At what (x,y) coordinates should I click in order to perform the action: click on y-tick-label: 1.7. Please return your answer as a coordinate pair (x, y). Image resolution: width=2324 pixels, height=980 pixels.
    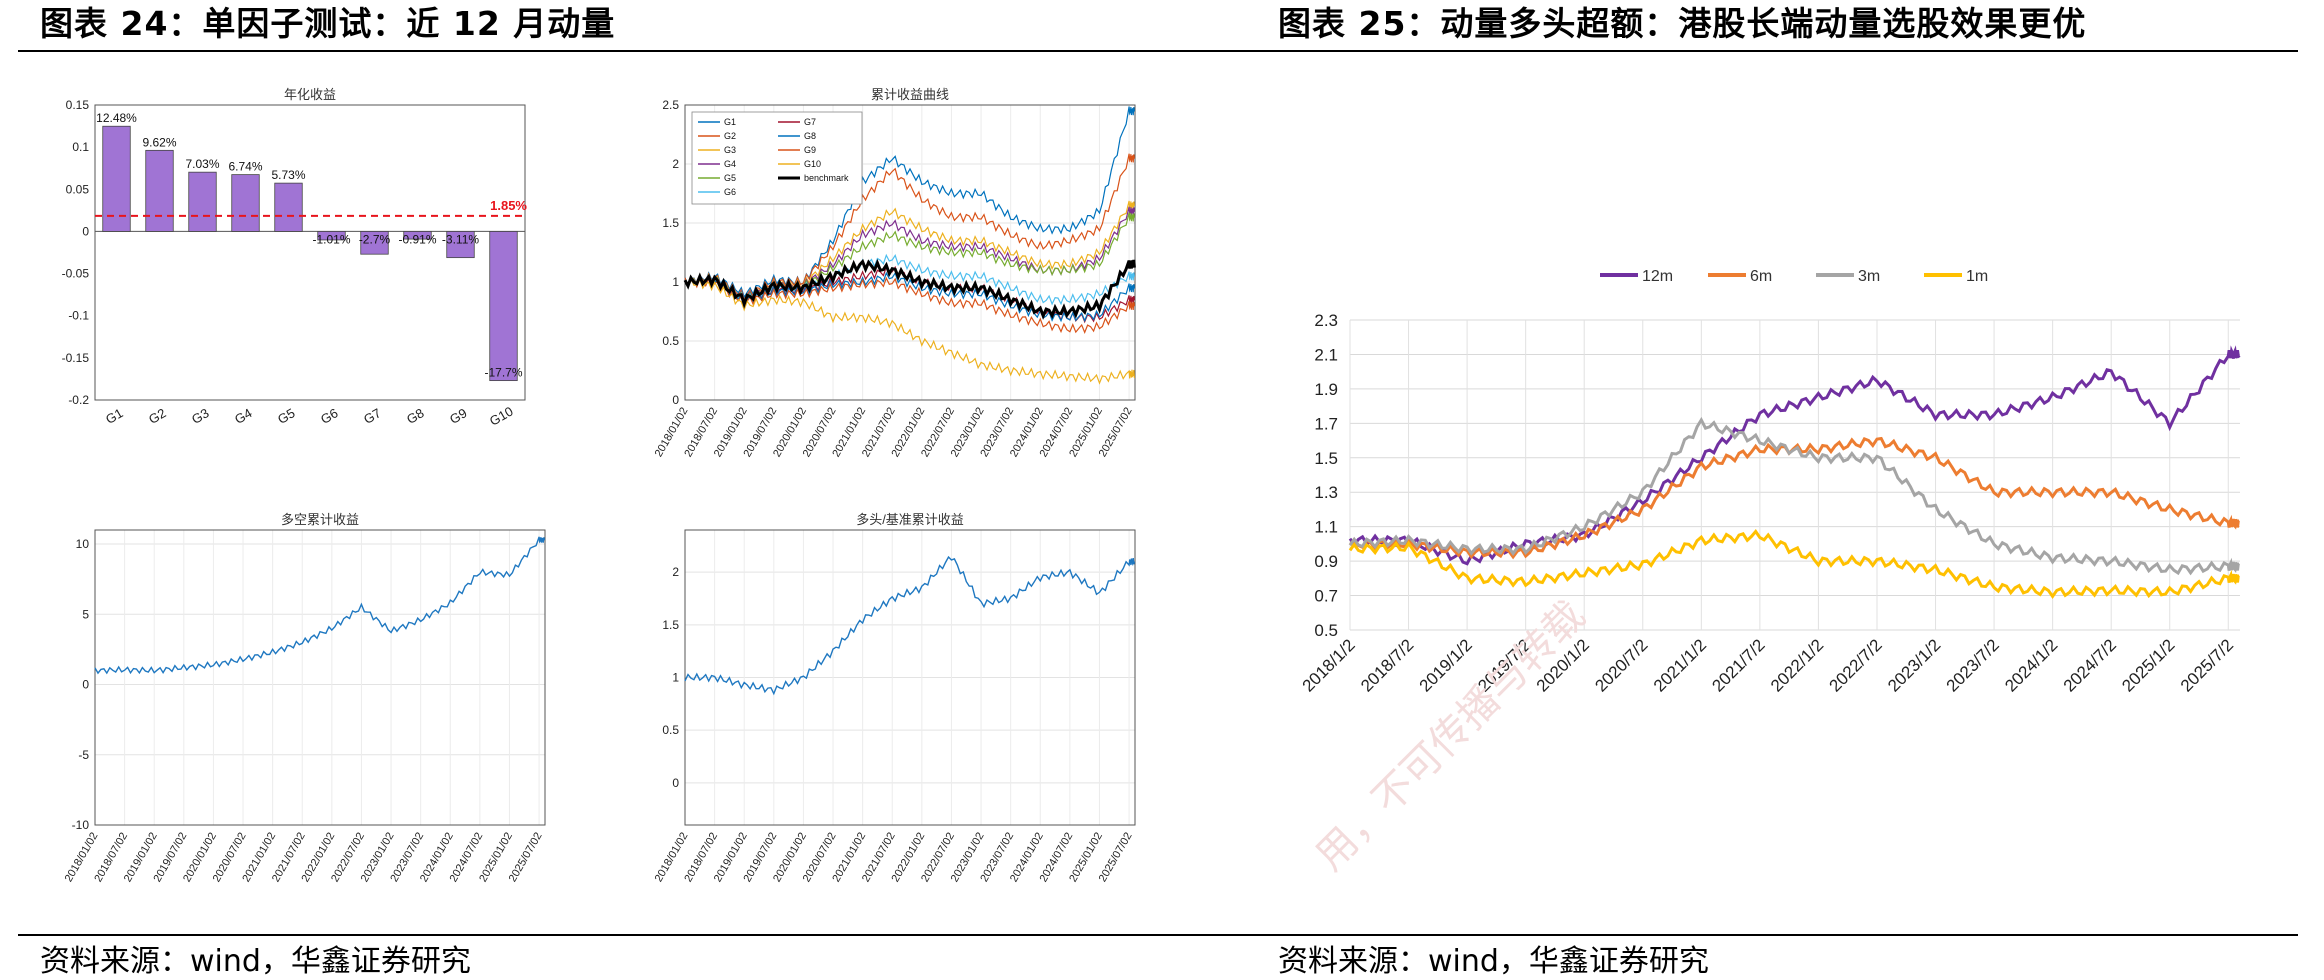
    Looking at the image, I should click on (1326, 423).